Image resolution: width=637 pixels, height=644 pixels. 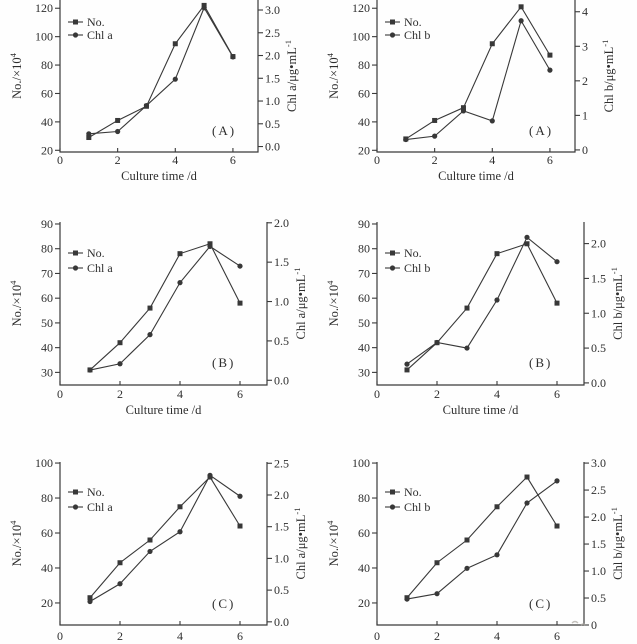 What do you see at coordinates (492, 160) in the screenshot?
I see `x-tick-label: 4` at bounding box center [492, 160].